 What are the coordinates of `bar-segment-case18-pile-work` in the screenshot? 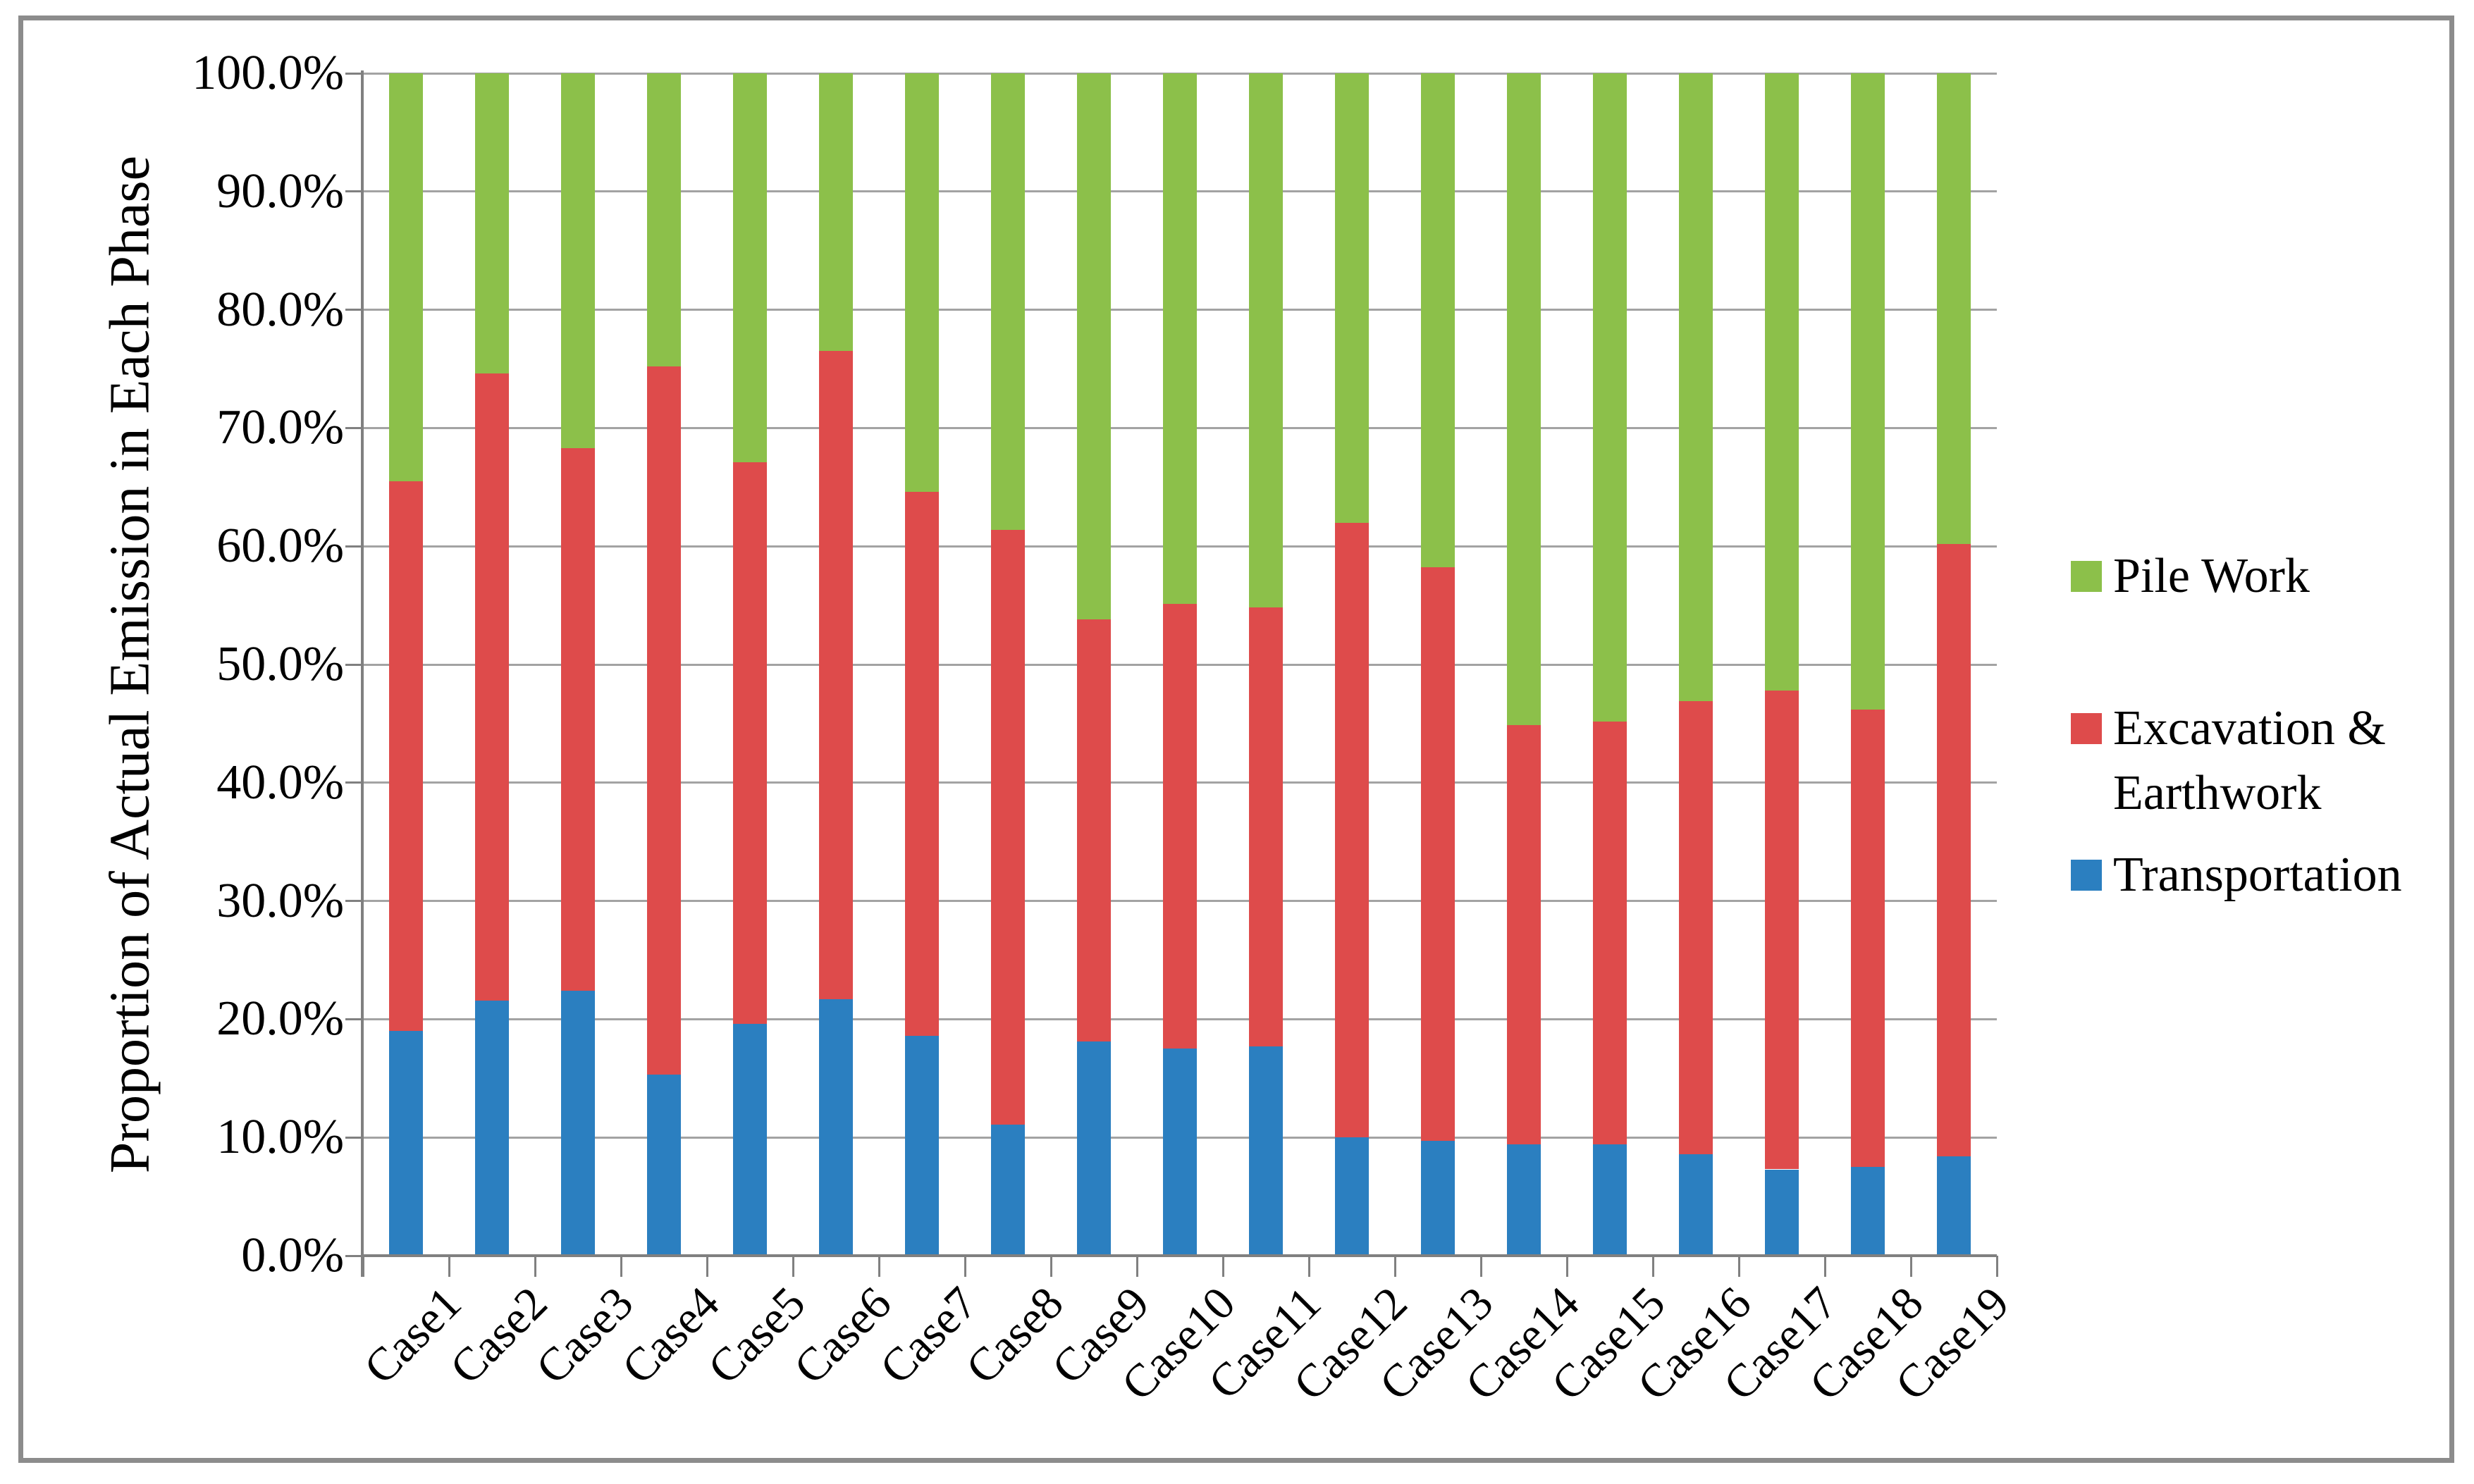 It's located at (1868, 391).